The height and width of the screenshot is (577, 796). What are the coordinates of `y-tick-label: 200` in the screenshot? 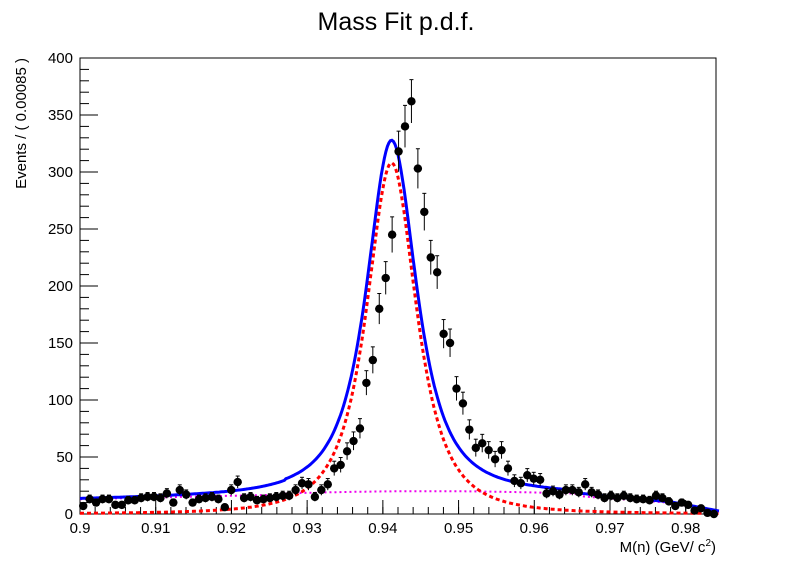 It's located at (60, 286).